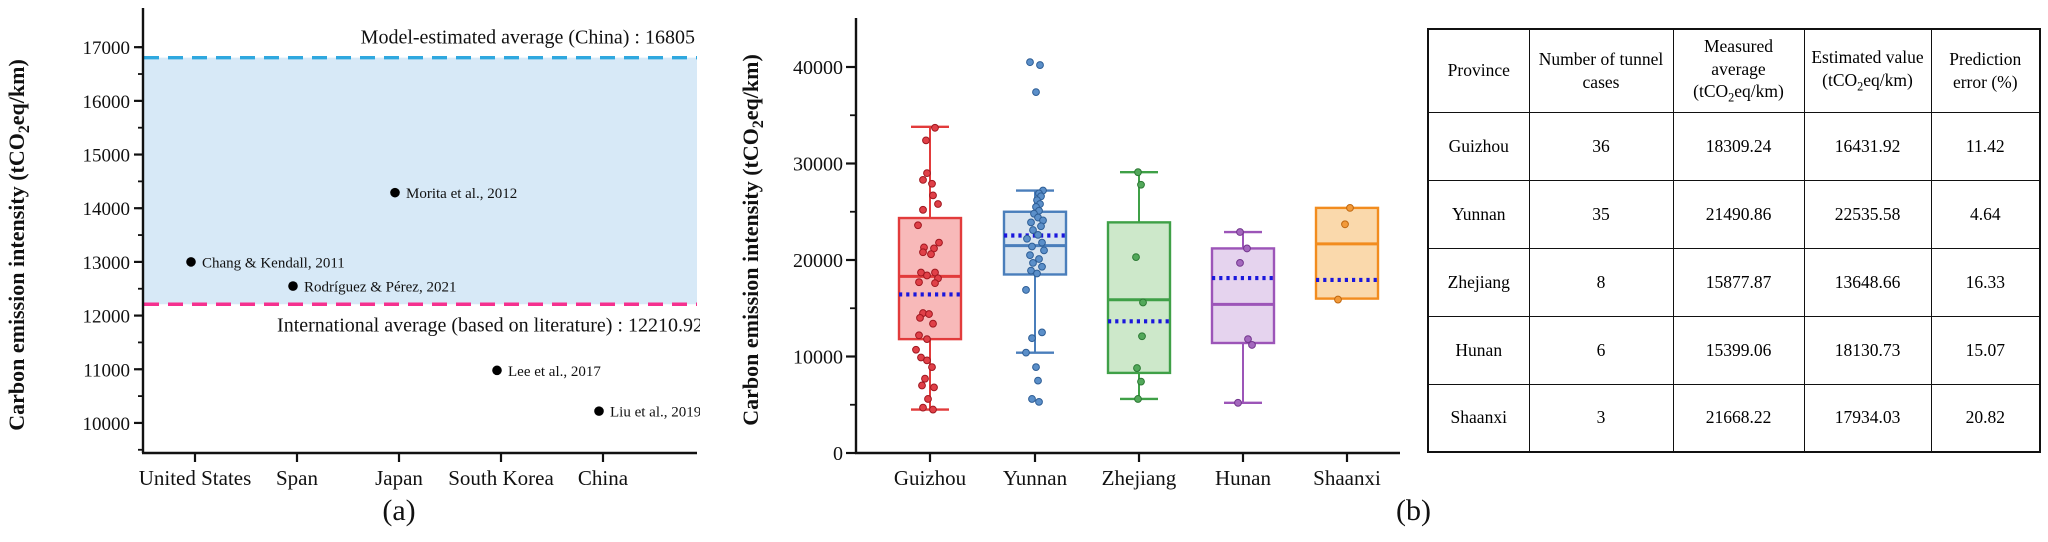 This screenshot has height=542, width=2048. Describe the element at coordinates (1478, 418) in the screenshot. I see `table-cell: Shaanxi` at that location.